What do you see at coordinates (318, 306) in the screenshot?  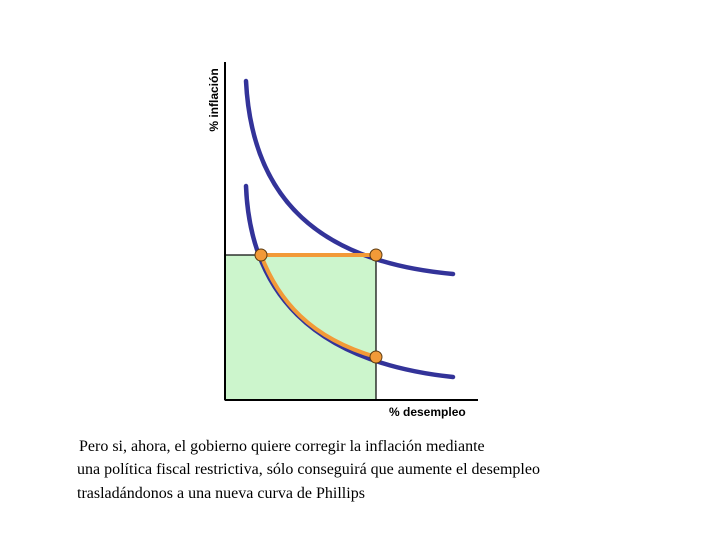 I see `movement-along-curve` at bounding box center [318, 306].